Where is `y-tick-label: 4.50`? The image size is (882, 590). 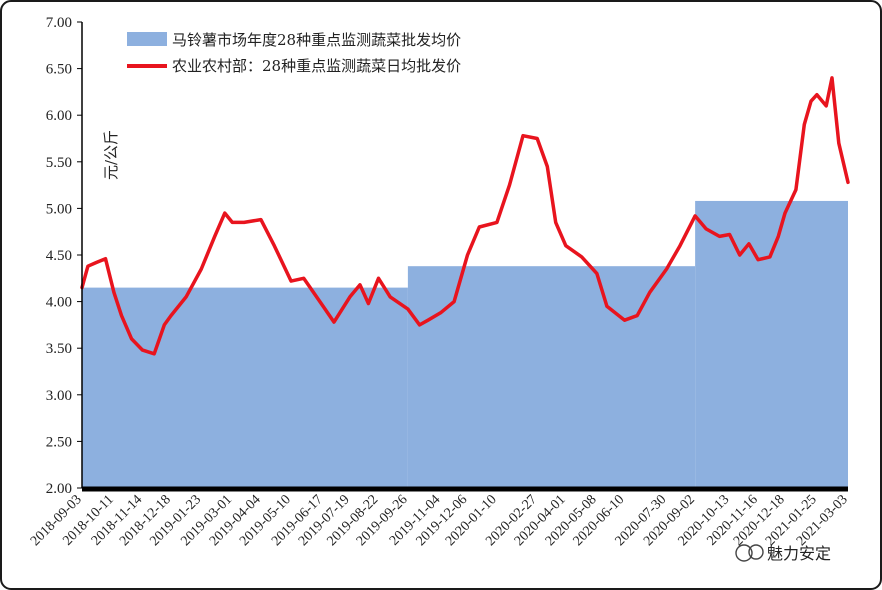
y-tick-label: 4.50 is located at coordinates (59, 256).